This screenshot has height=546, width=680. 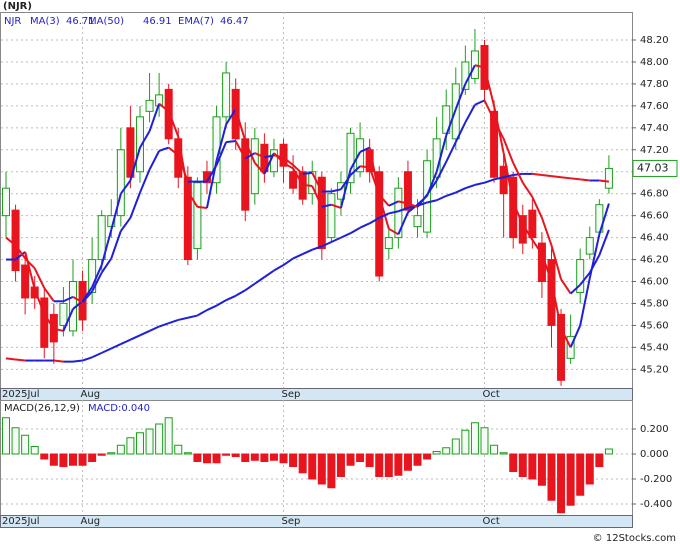 I want to click on y-tick-label: 46.40, so click(x=654, y=238).